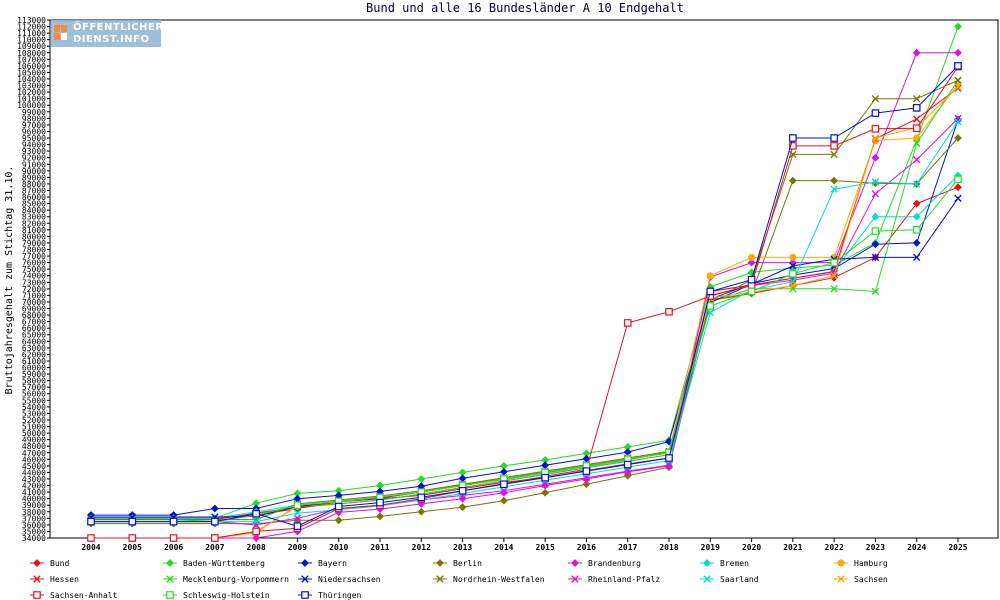 This screenshot has height=600, width=1000. What do you see at coordinates (421, 547) in the screenshot?
I see `x-tick-label: 2012` at bounding box center [421, 547].